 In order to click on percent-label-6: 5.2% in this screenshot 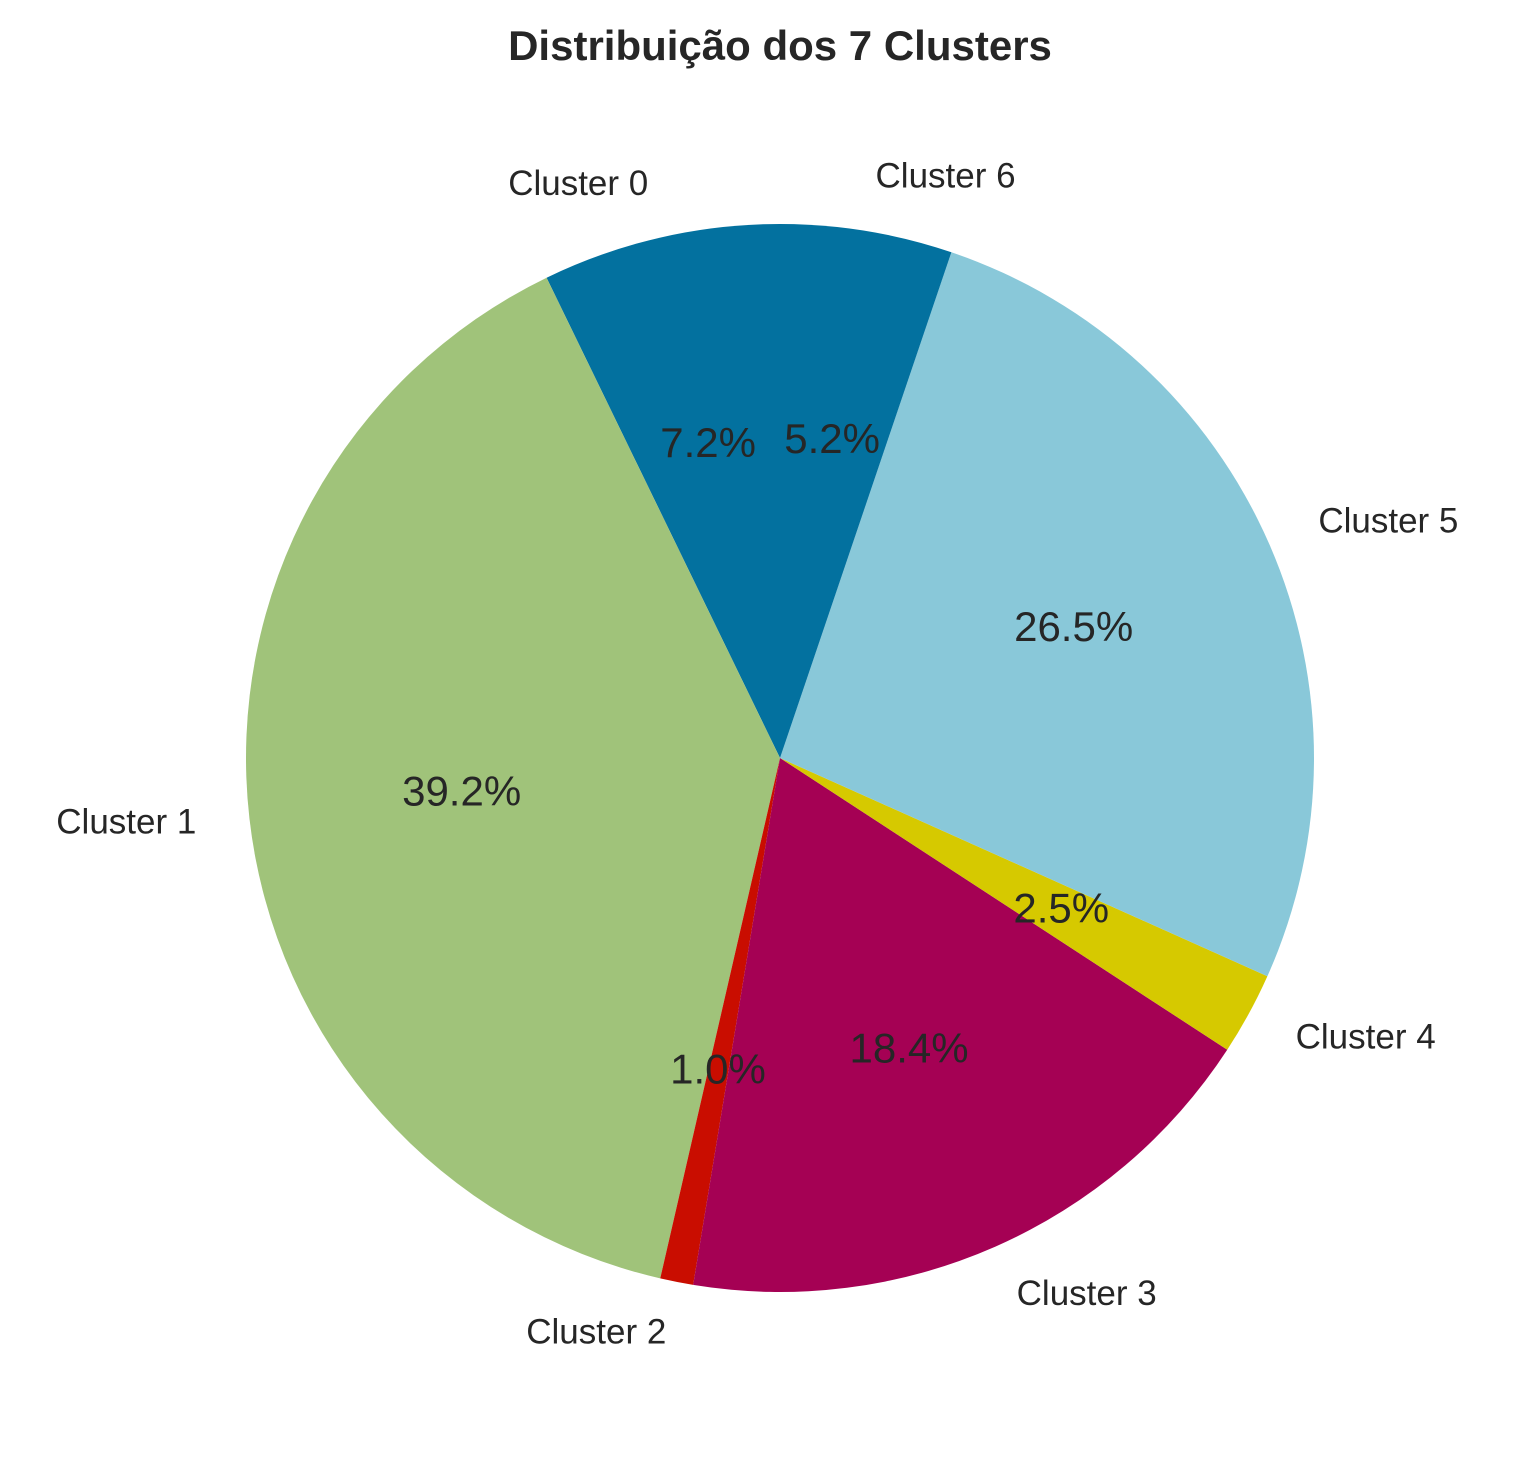, I will do `click(832, 438)`.